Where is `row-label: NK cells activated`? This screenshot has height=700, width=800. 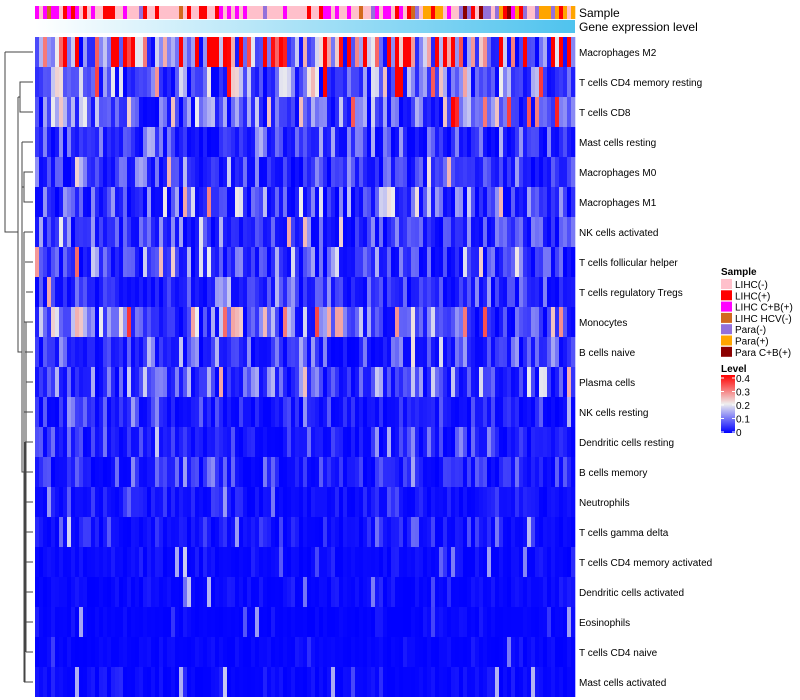 row-label: NK cells activated is located at coordinates (618, 233).